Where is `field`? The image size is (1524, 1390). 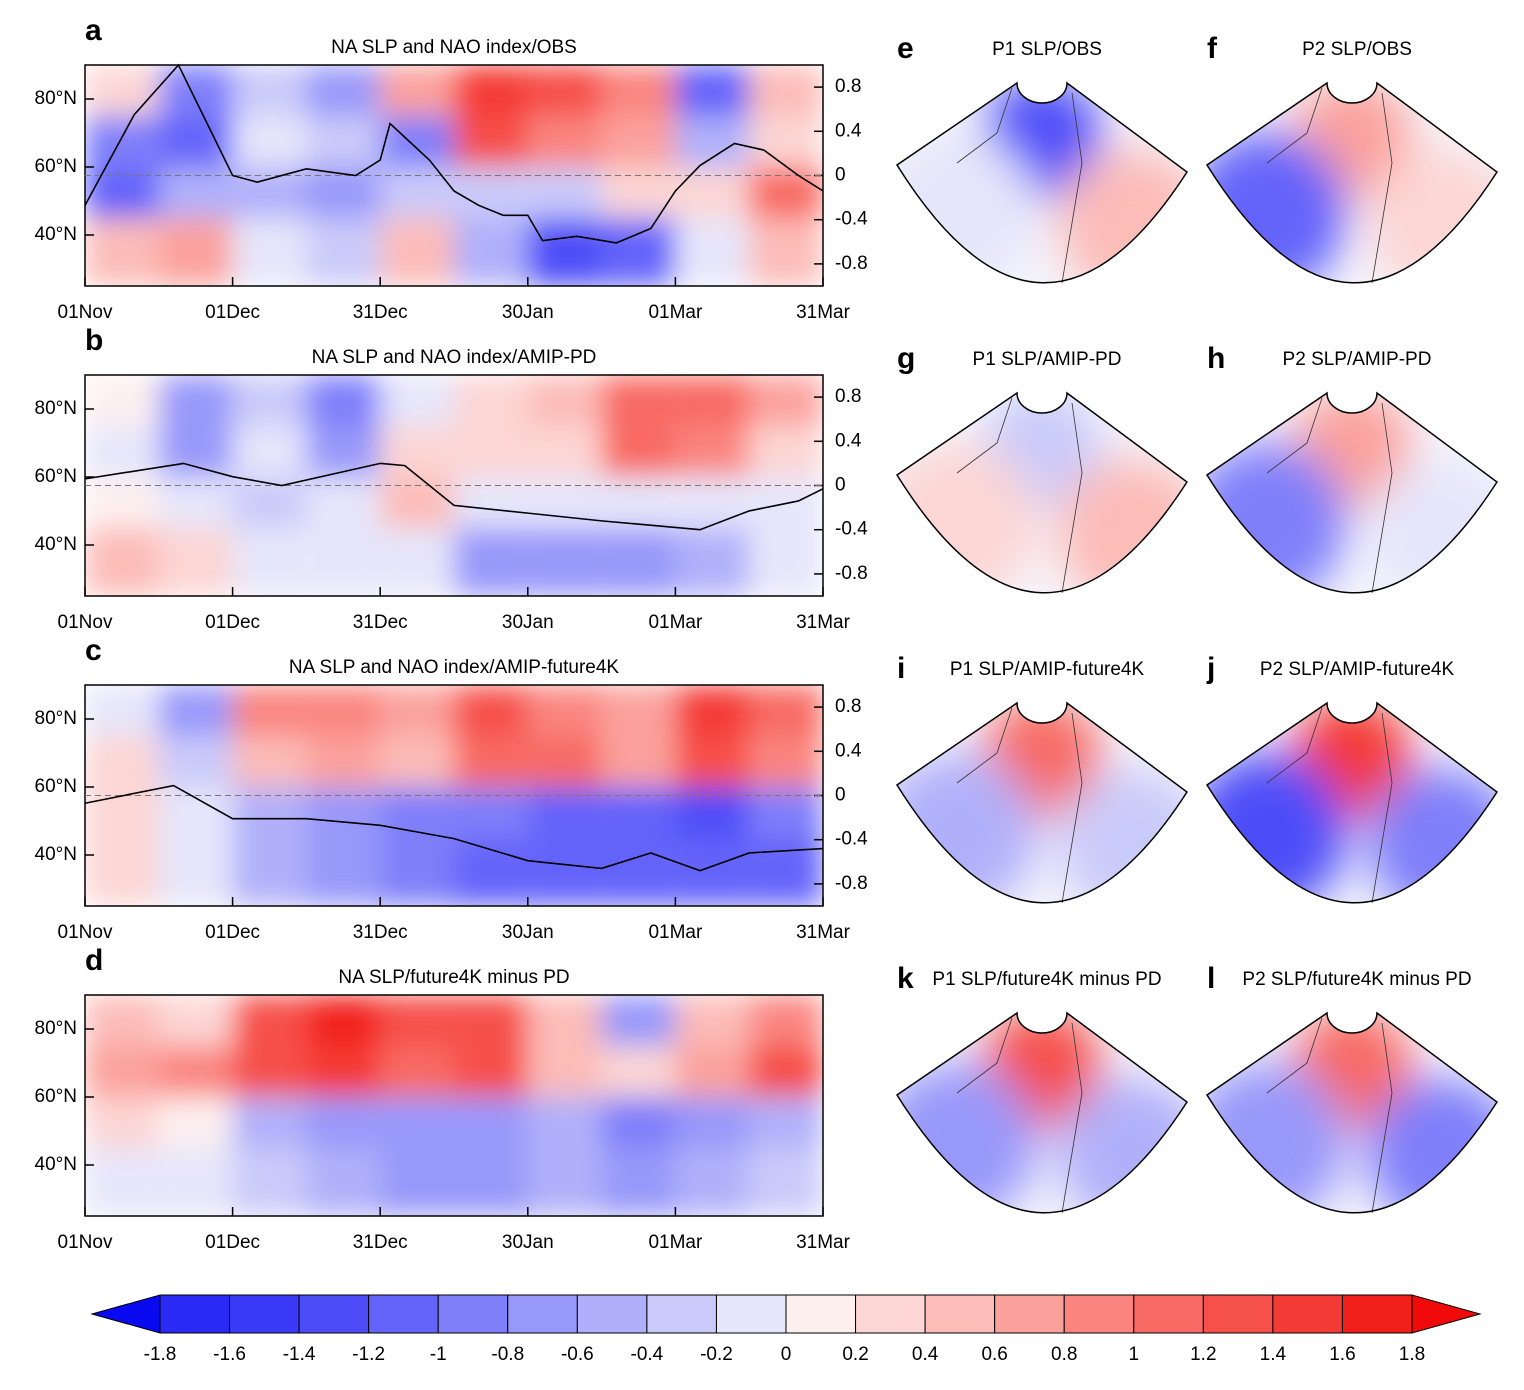
field is located at coordinates (454, 175).